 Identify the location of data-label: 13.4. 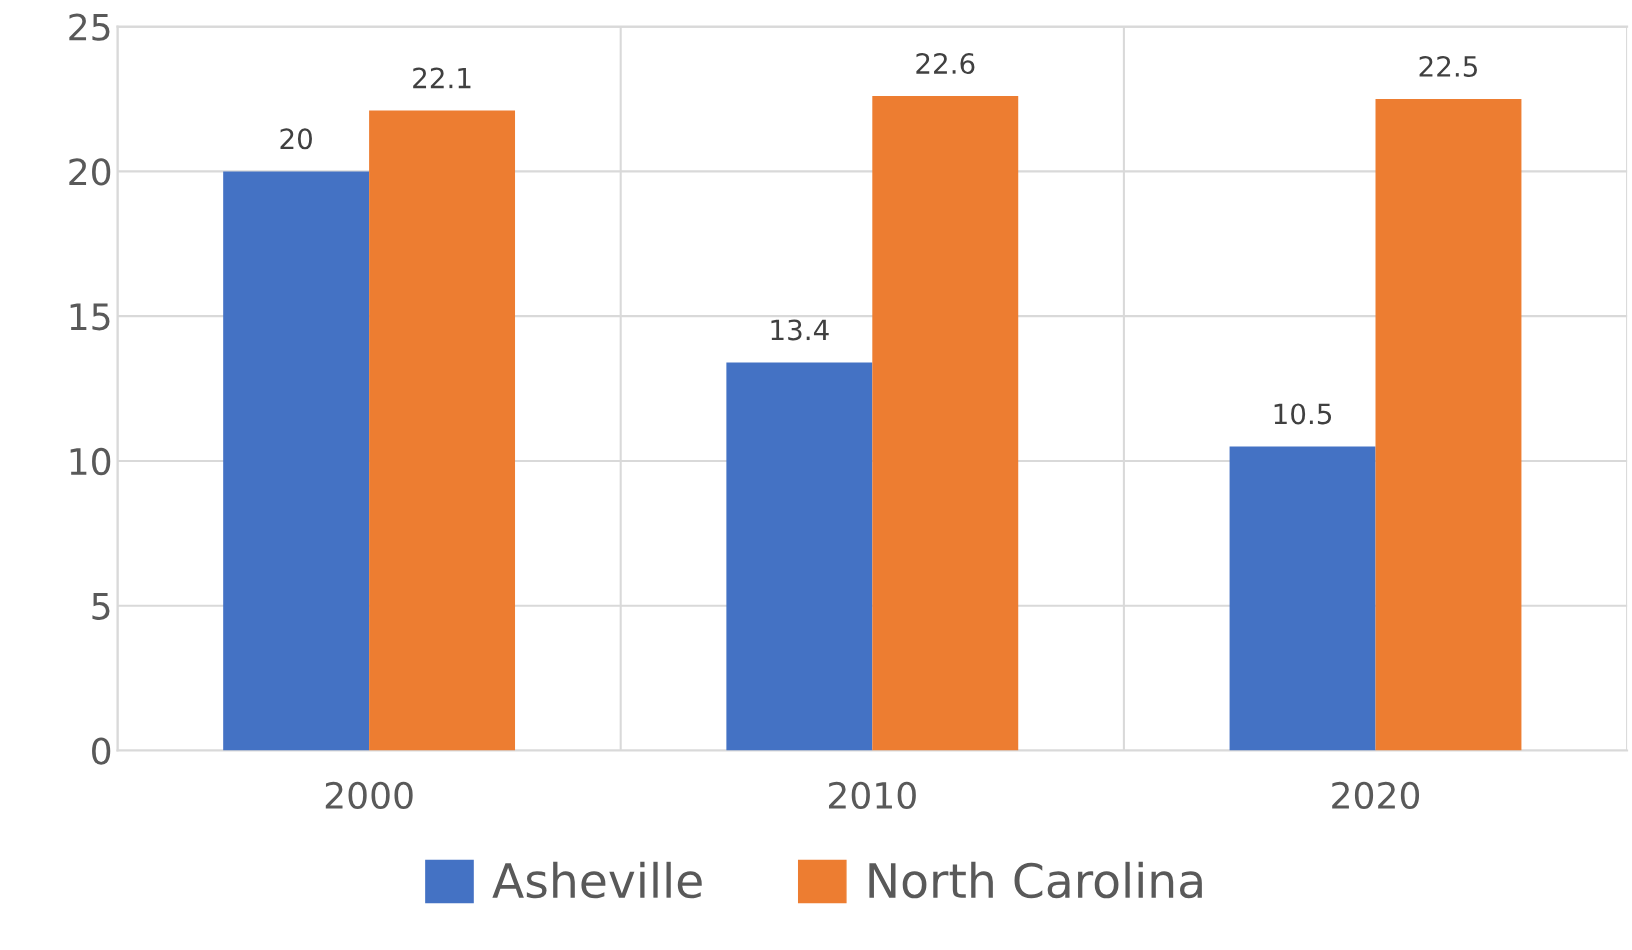
(800, 330).